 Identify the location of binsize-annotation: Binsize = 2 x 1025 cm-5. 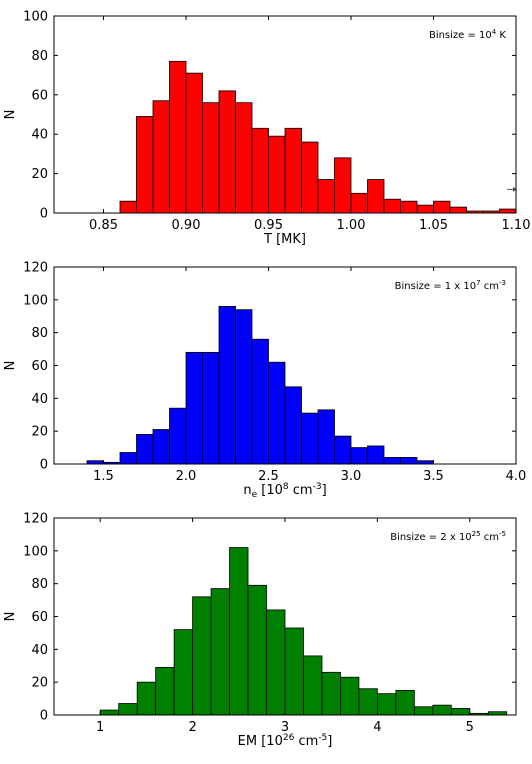
(448, 536).